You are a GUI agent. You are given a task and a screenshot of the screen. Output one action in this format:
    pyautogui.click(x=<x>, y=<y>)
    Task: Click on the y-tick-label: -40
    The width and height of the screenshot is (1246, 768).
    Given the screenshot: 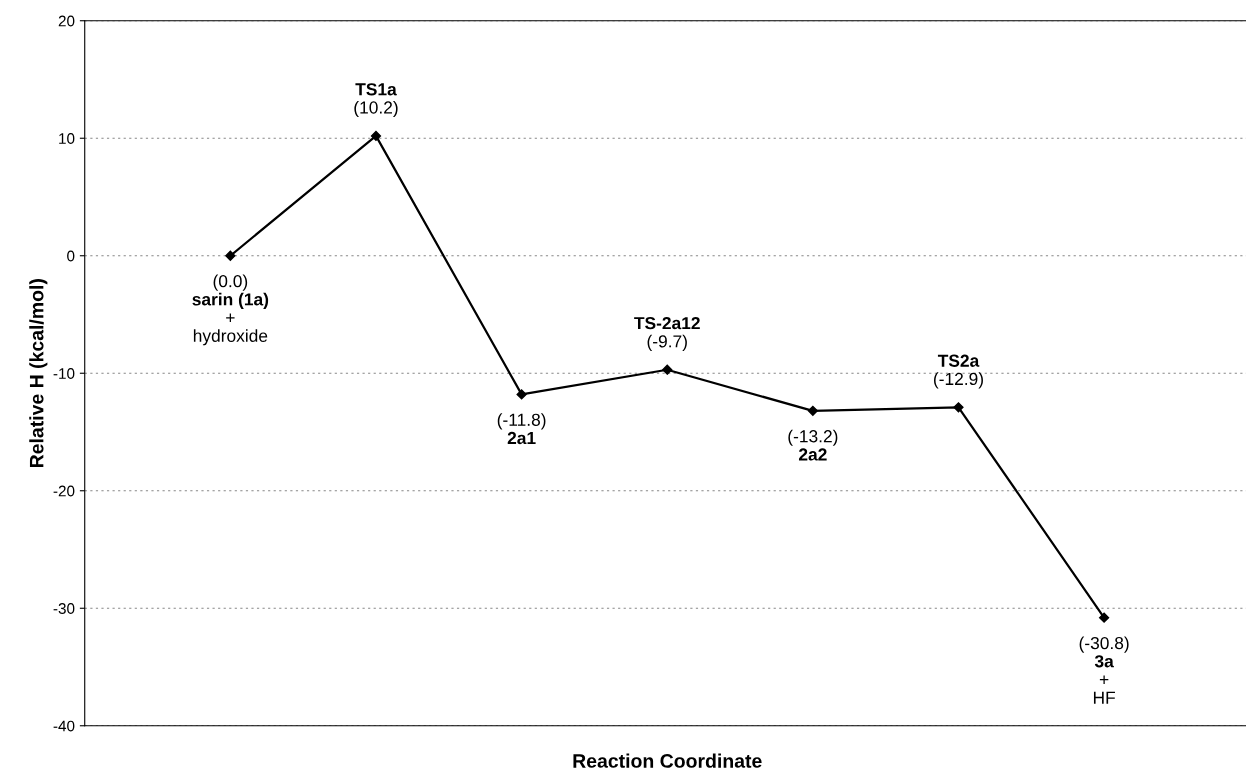 What is the action you would take?
    pyautogui.click(x=64, y=726)
    